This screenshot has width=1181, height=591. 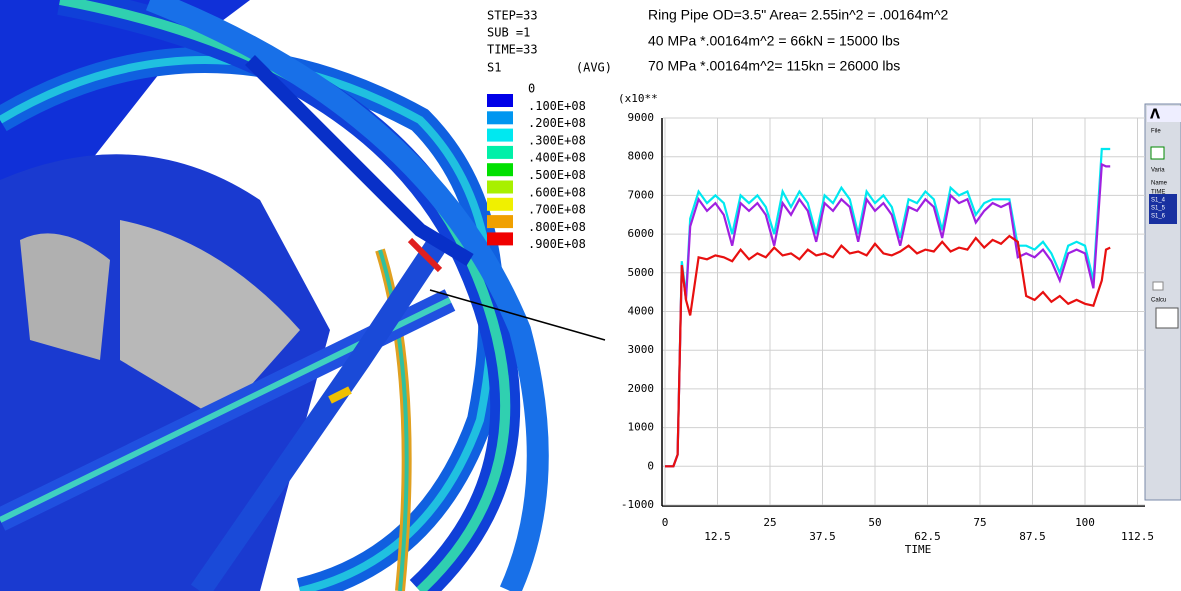 I want to click on x-tick-label: 0, so click(x=665, y=522).